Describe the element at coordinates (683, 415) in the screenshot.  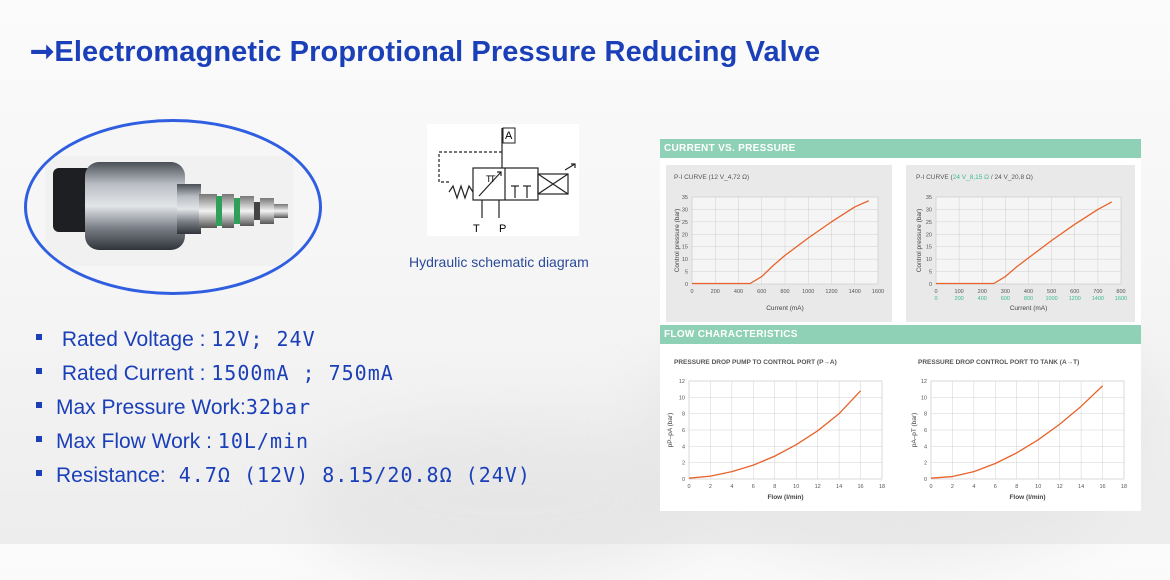
I see `y-tick-label: 8` at that location.